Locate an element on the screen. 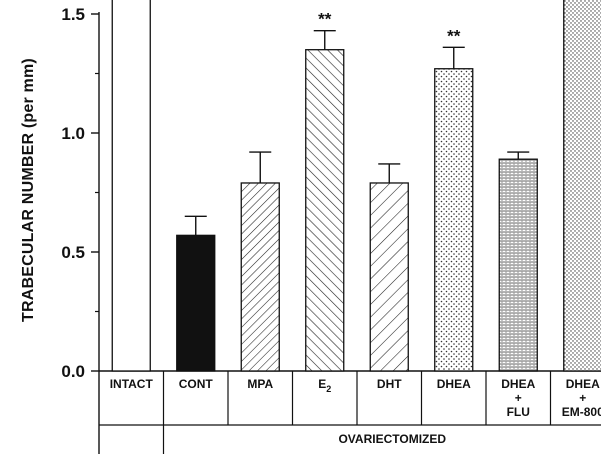 Image resolution: width=601 pixels, height=454 pixels. category-label: DHEA + EM-800 is located at coordinates (581, 398).